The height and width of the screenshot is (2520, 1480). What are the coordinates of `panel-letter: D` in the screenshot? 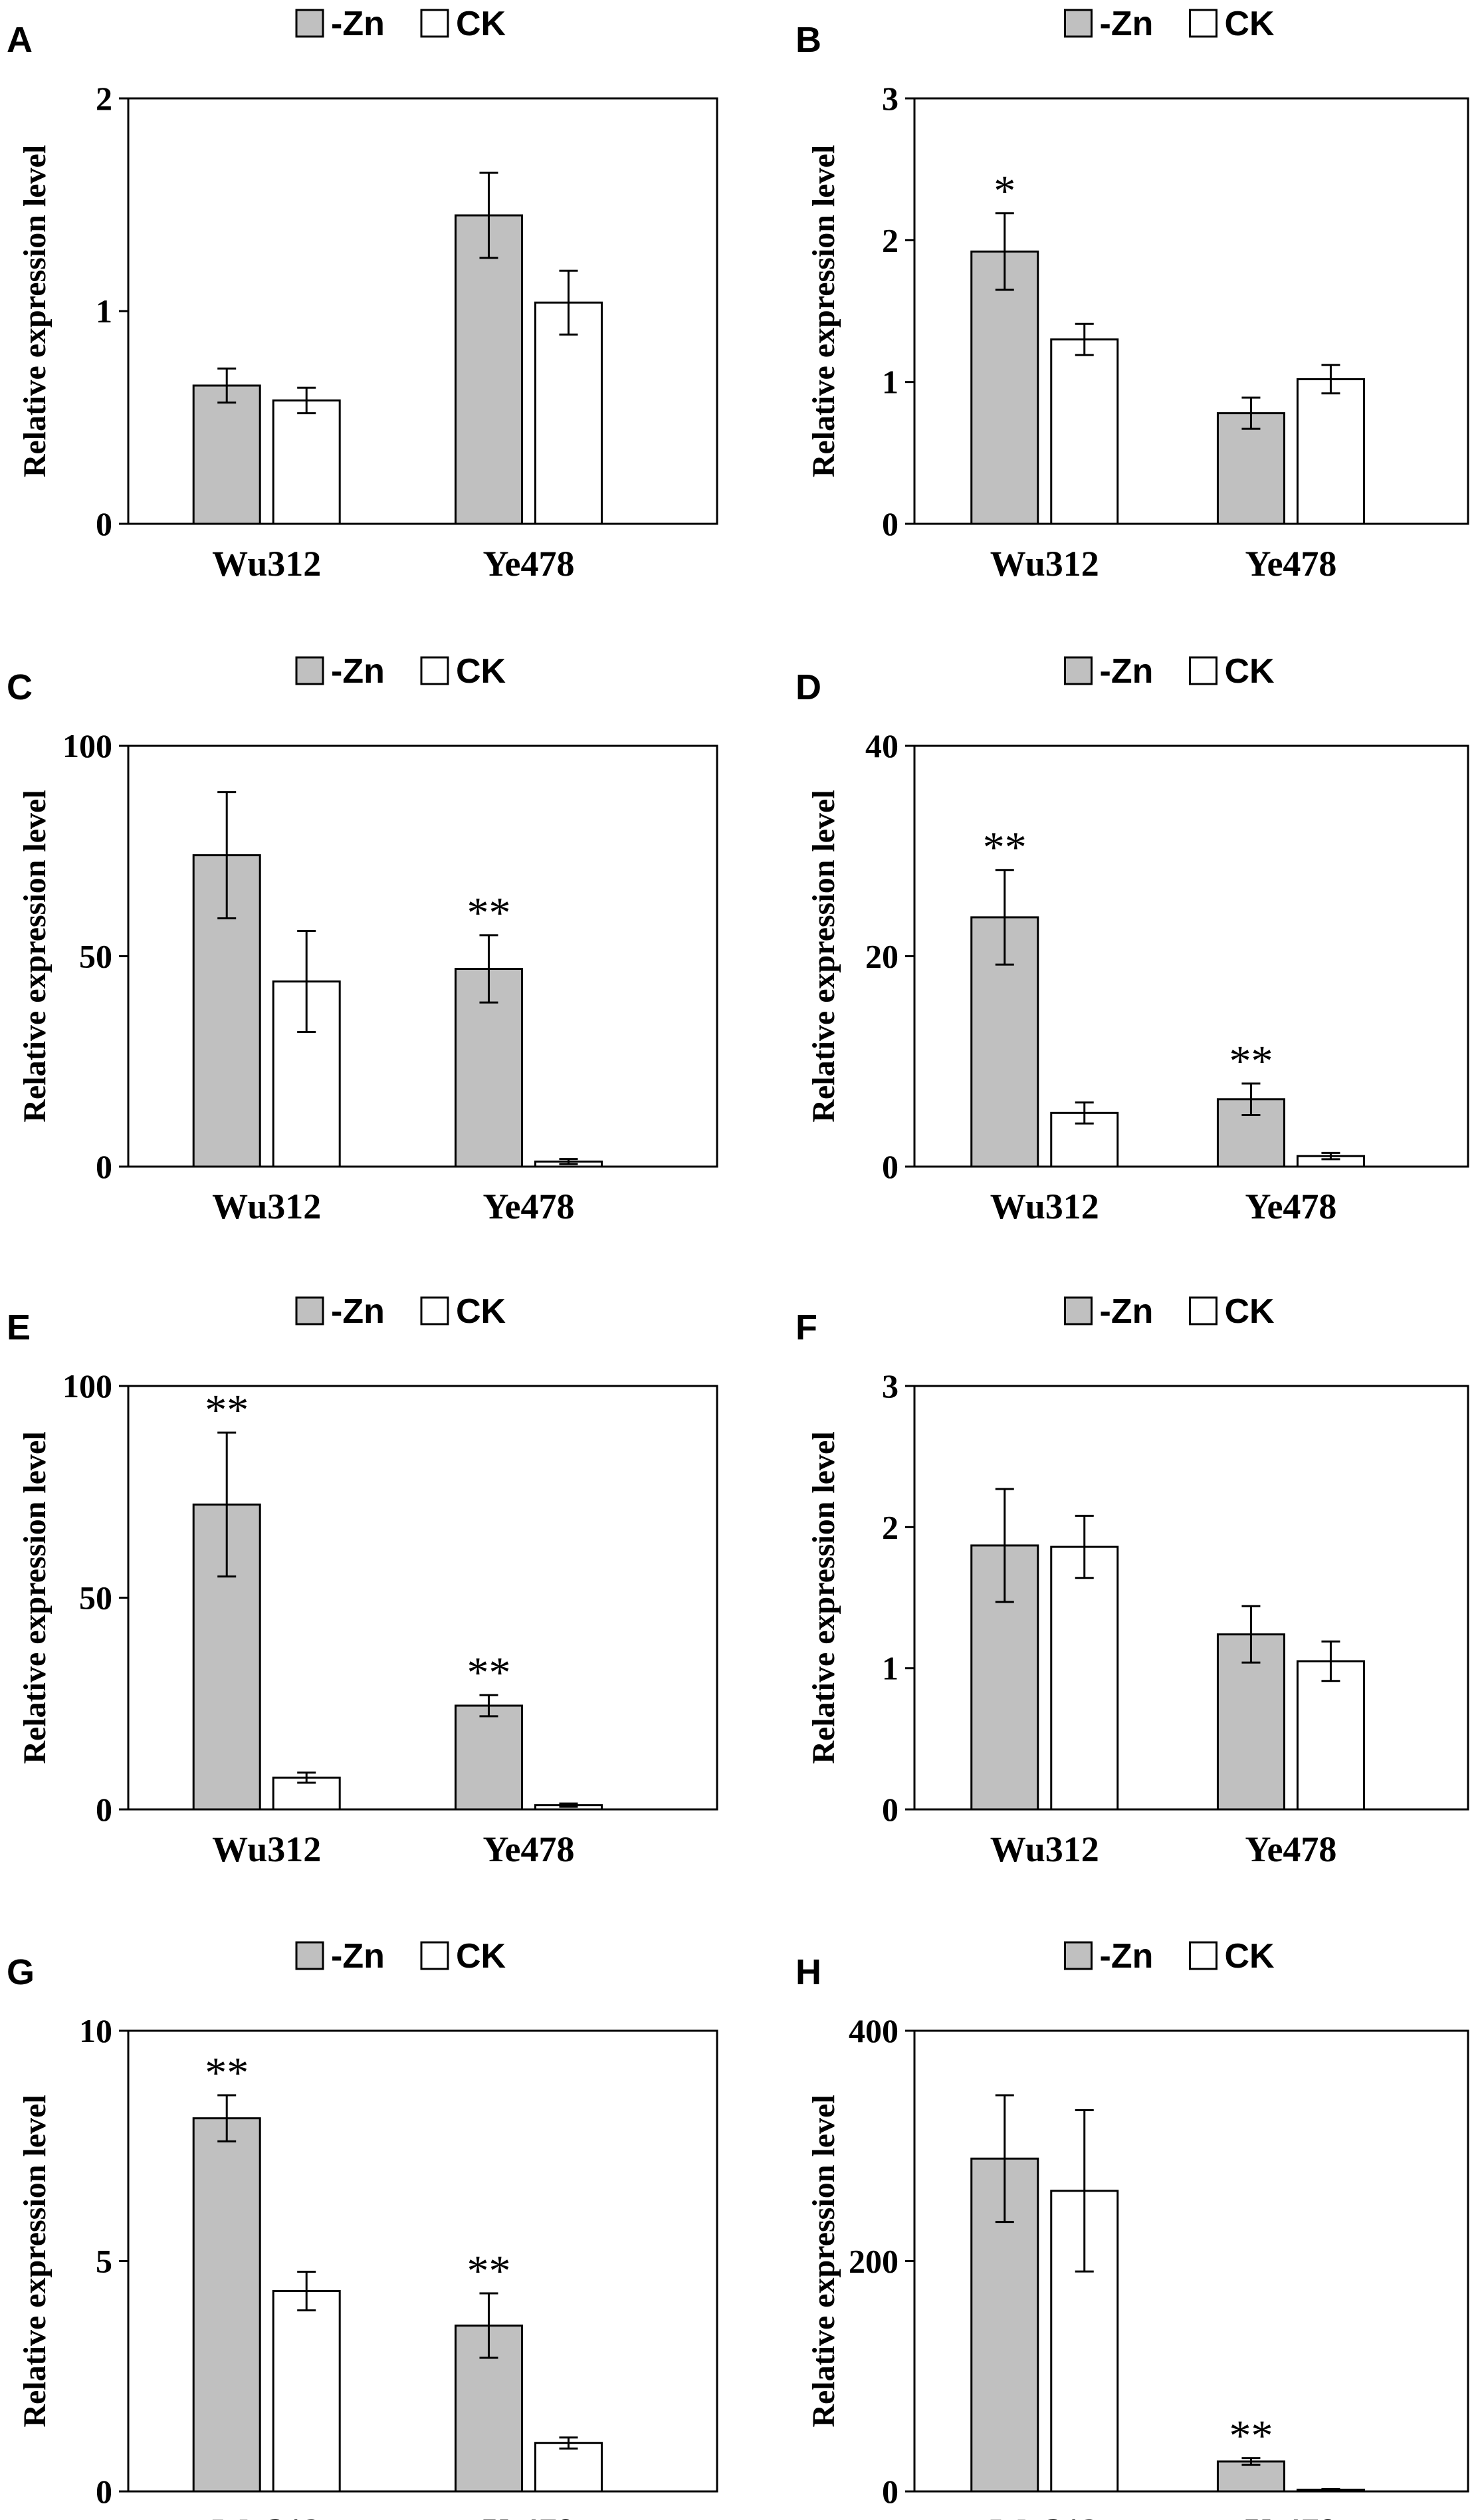 It's located at (808, 687).